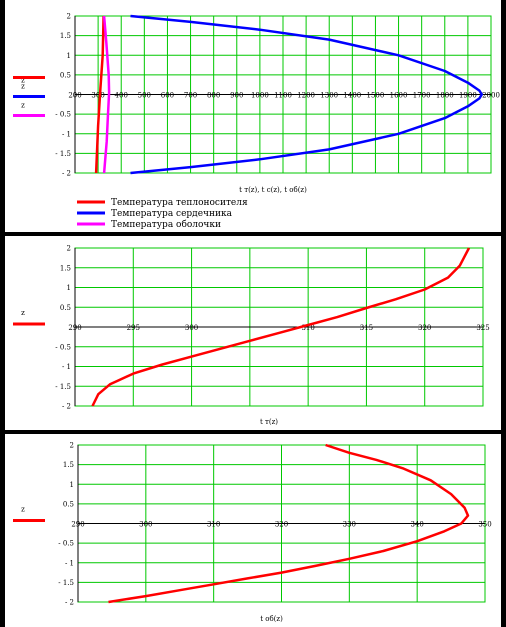  I want to click on x-axis-label: t т(z), so click(269, 422).